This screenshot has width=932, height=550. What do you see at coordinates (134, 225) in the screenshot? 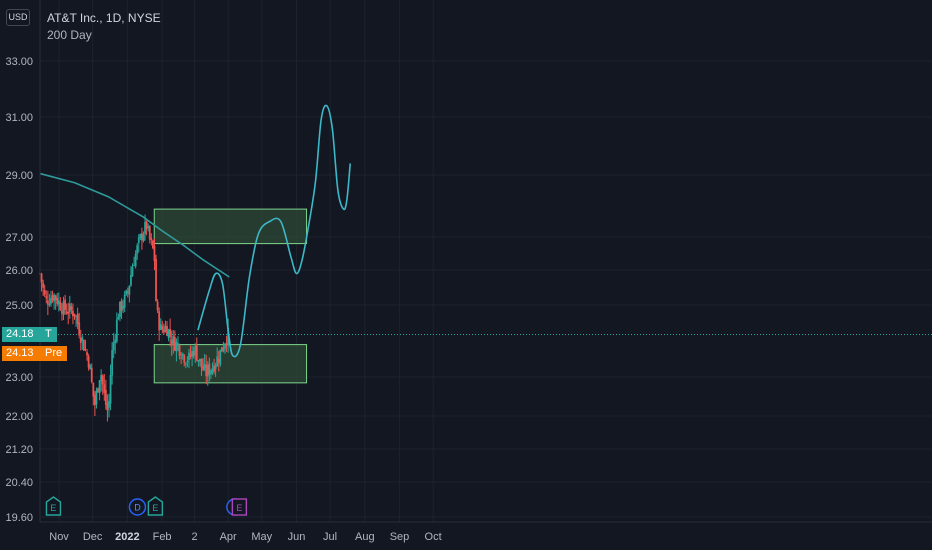
I see `ma-200-line` at bounding box center [134, 225].